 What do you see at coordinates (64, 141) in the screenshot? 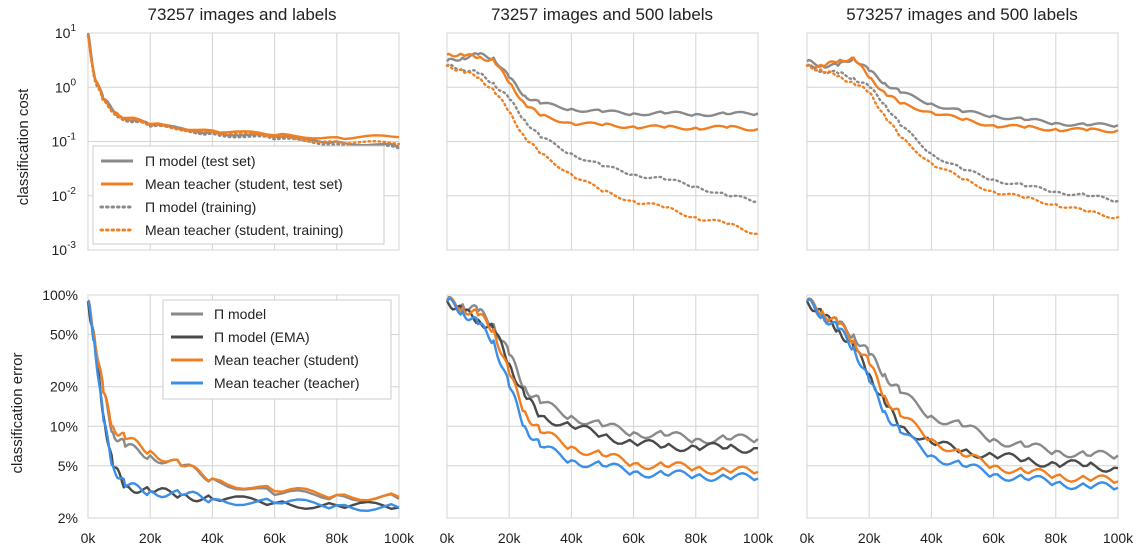
I see `y-tick-label: 10⁻¹` at bounding box center [64, 141].